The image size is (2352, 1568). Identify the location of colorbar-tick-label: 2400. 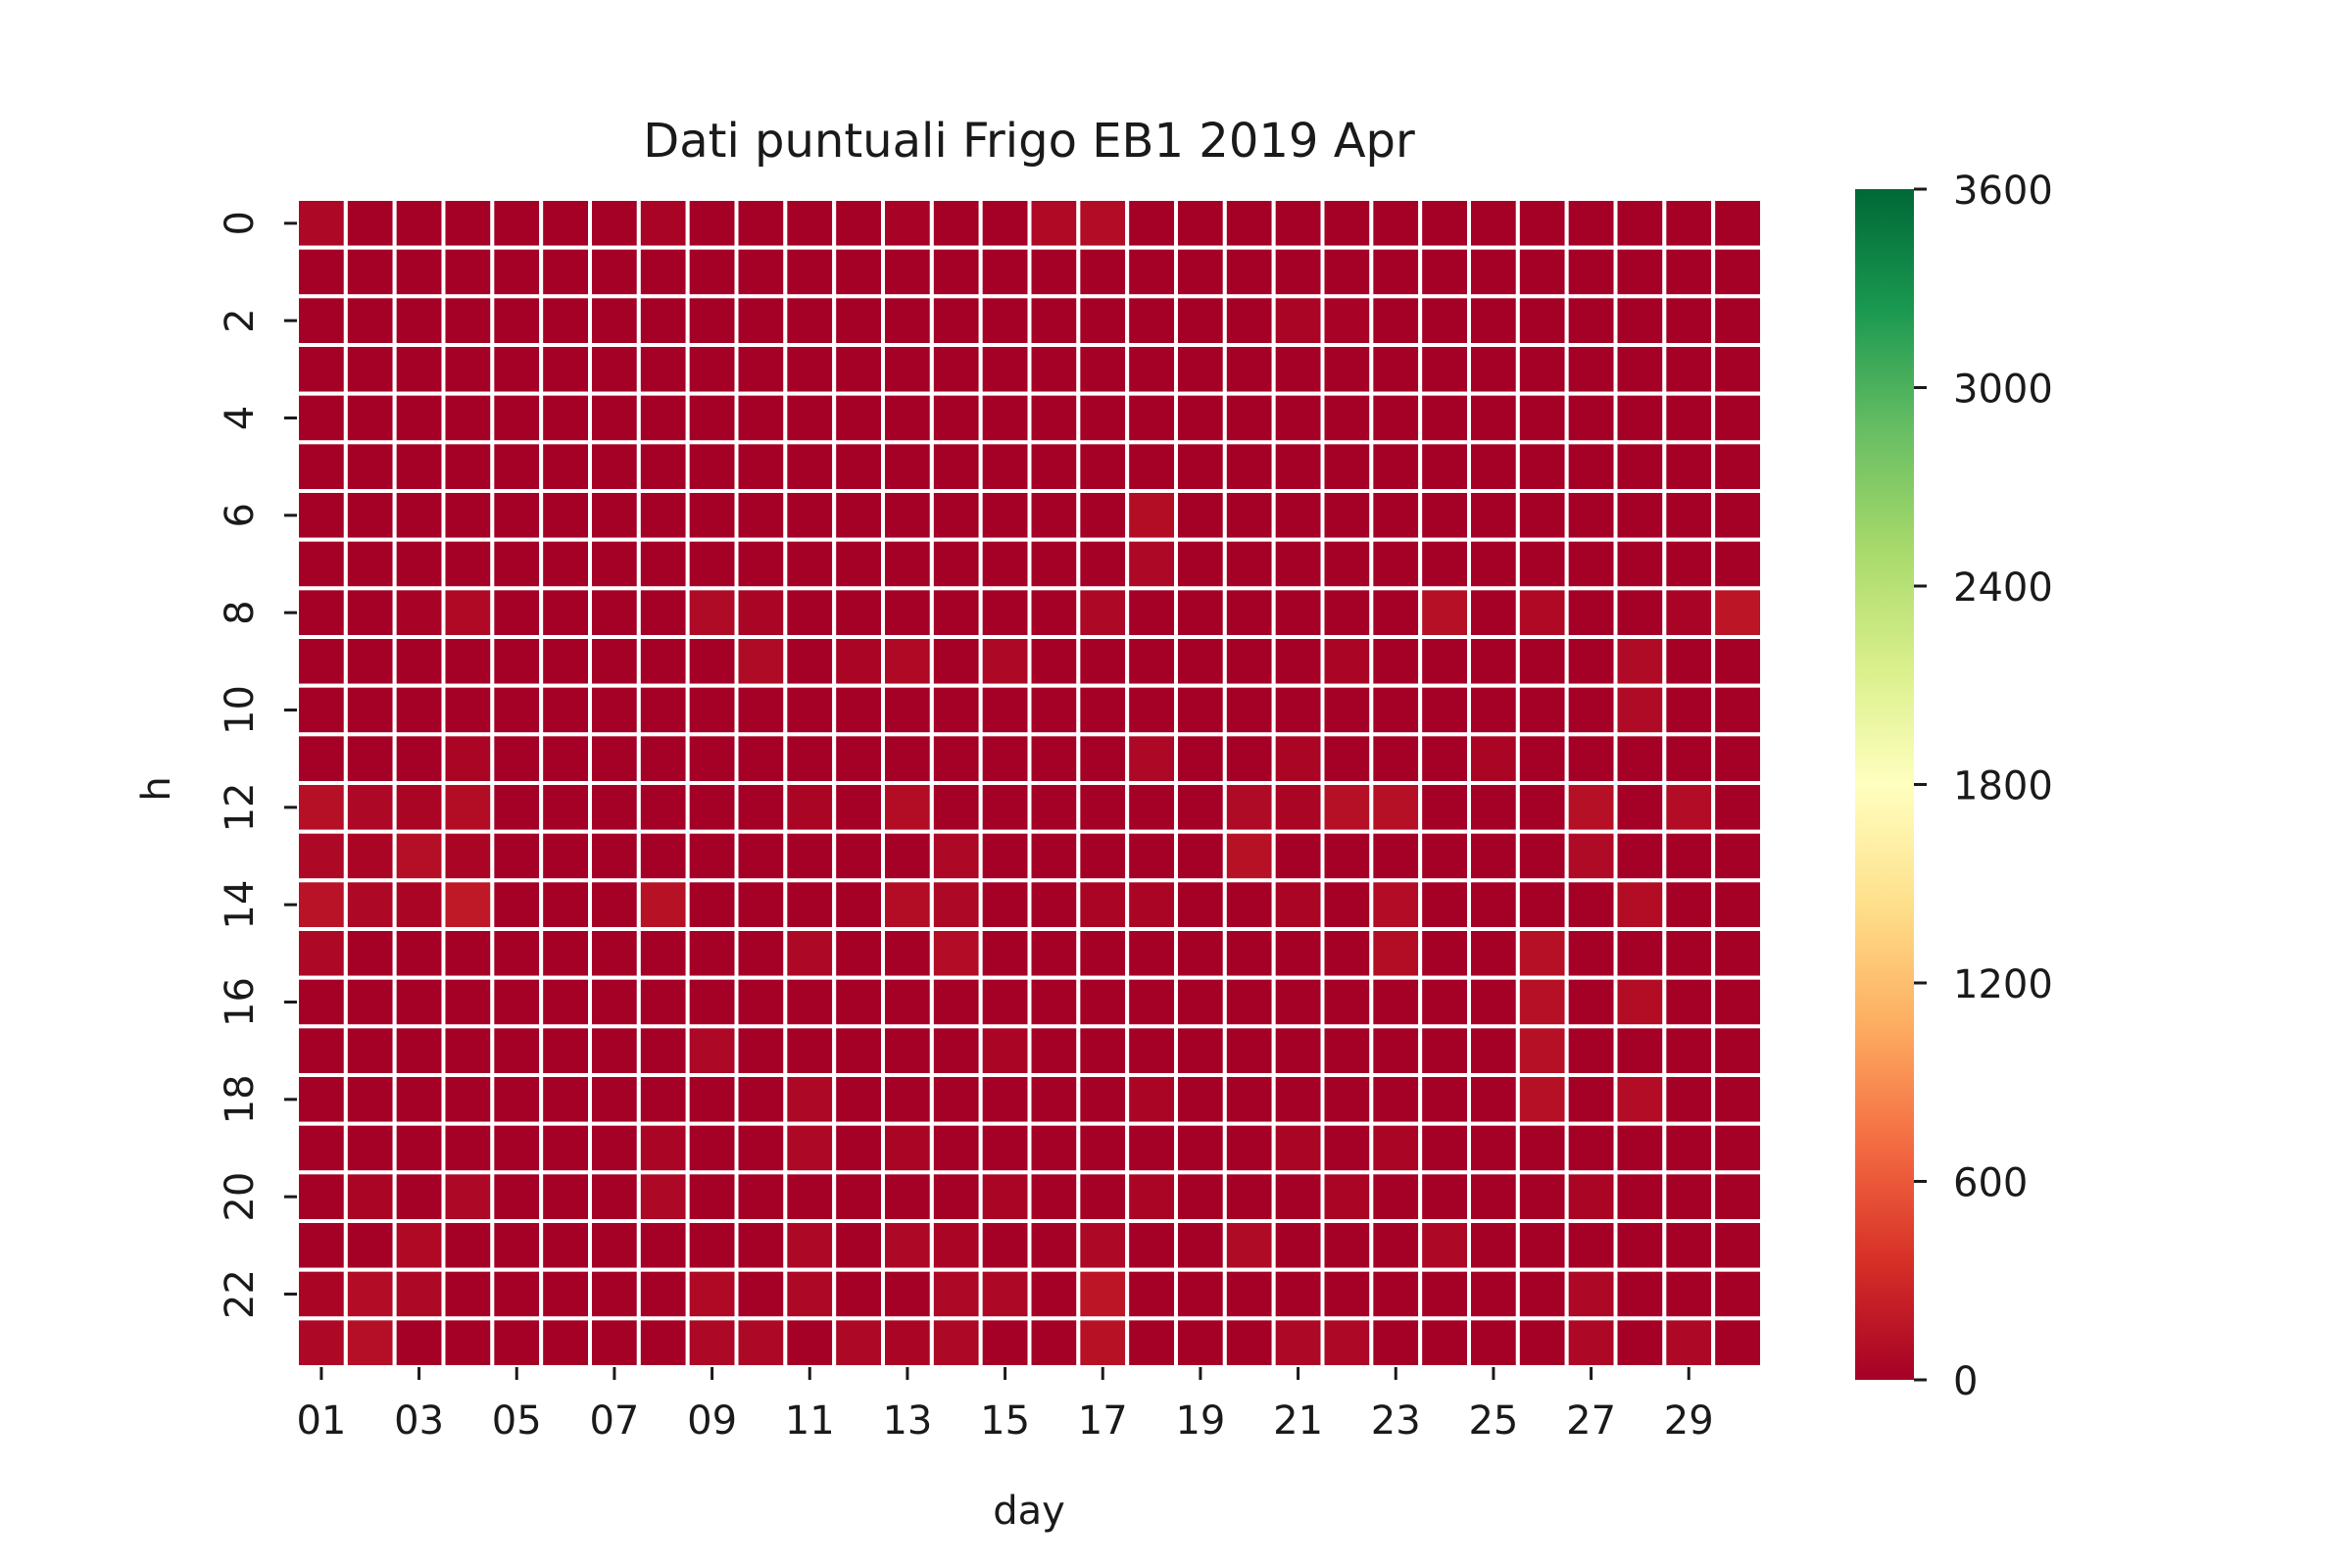
(2003, 588).